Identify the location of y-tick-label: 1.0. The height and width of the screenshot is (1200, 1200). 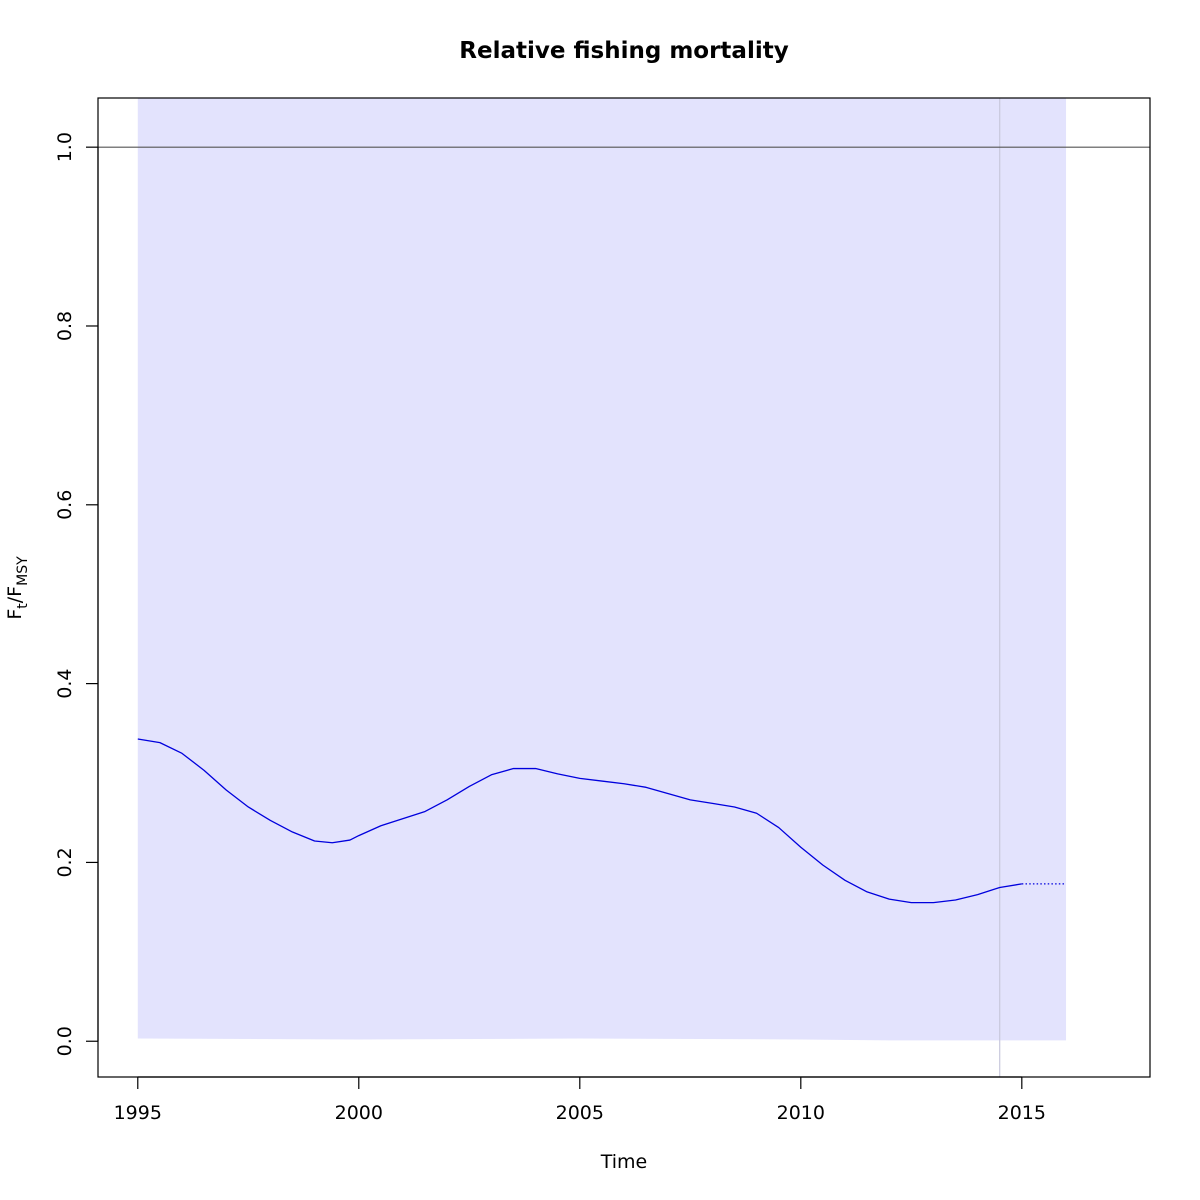
(65, 147).